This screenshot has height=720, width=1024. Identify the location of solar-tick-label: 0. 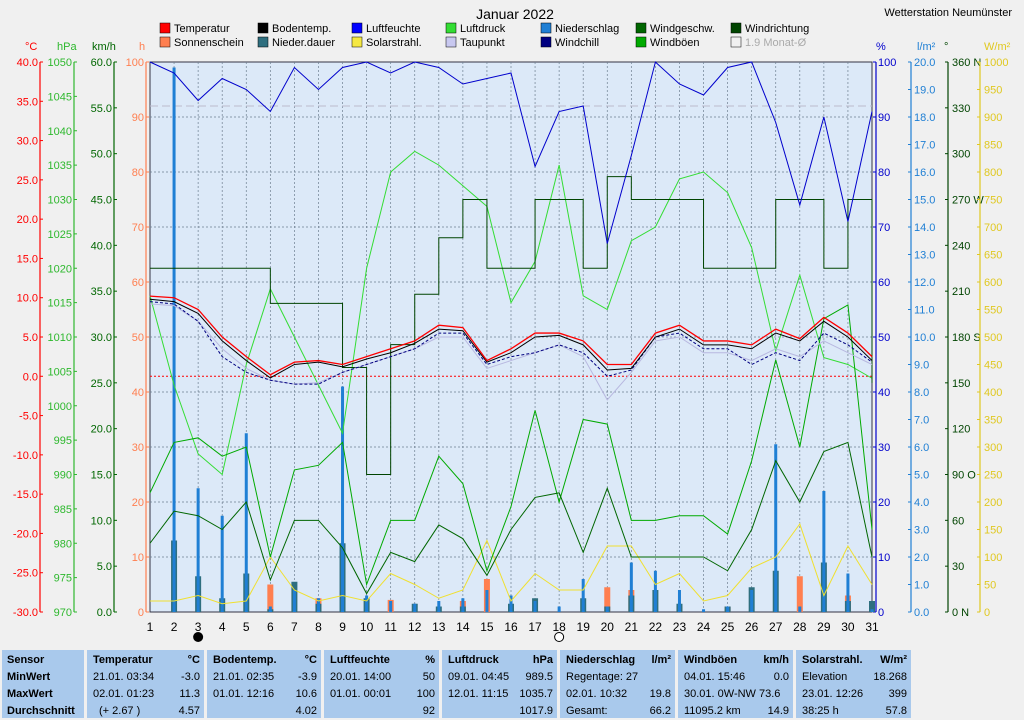
(987, 613).